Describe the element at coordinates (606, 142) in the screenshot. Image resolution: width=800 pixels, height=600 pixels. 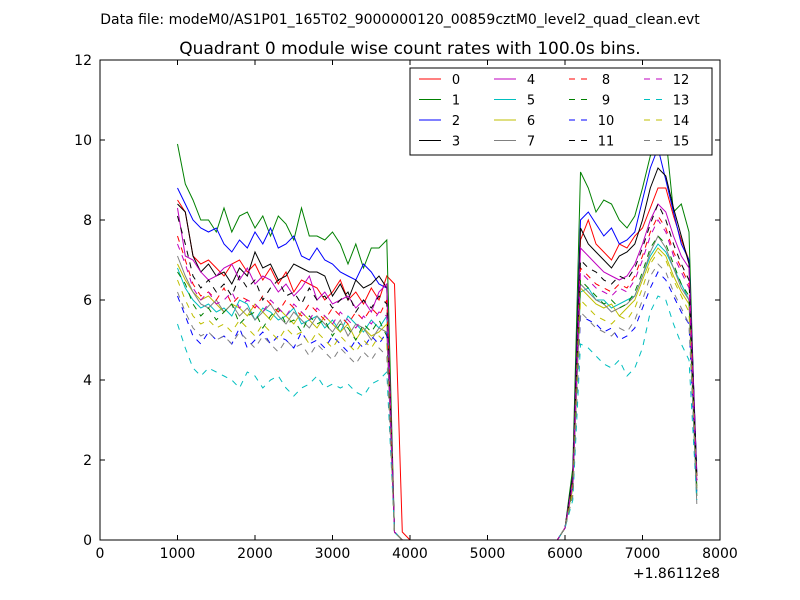
I see `legend-label-11: 11` at that location.